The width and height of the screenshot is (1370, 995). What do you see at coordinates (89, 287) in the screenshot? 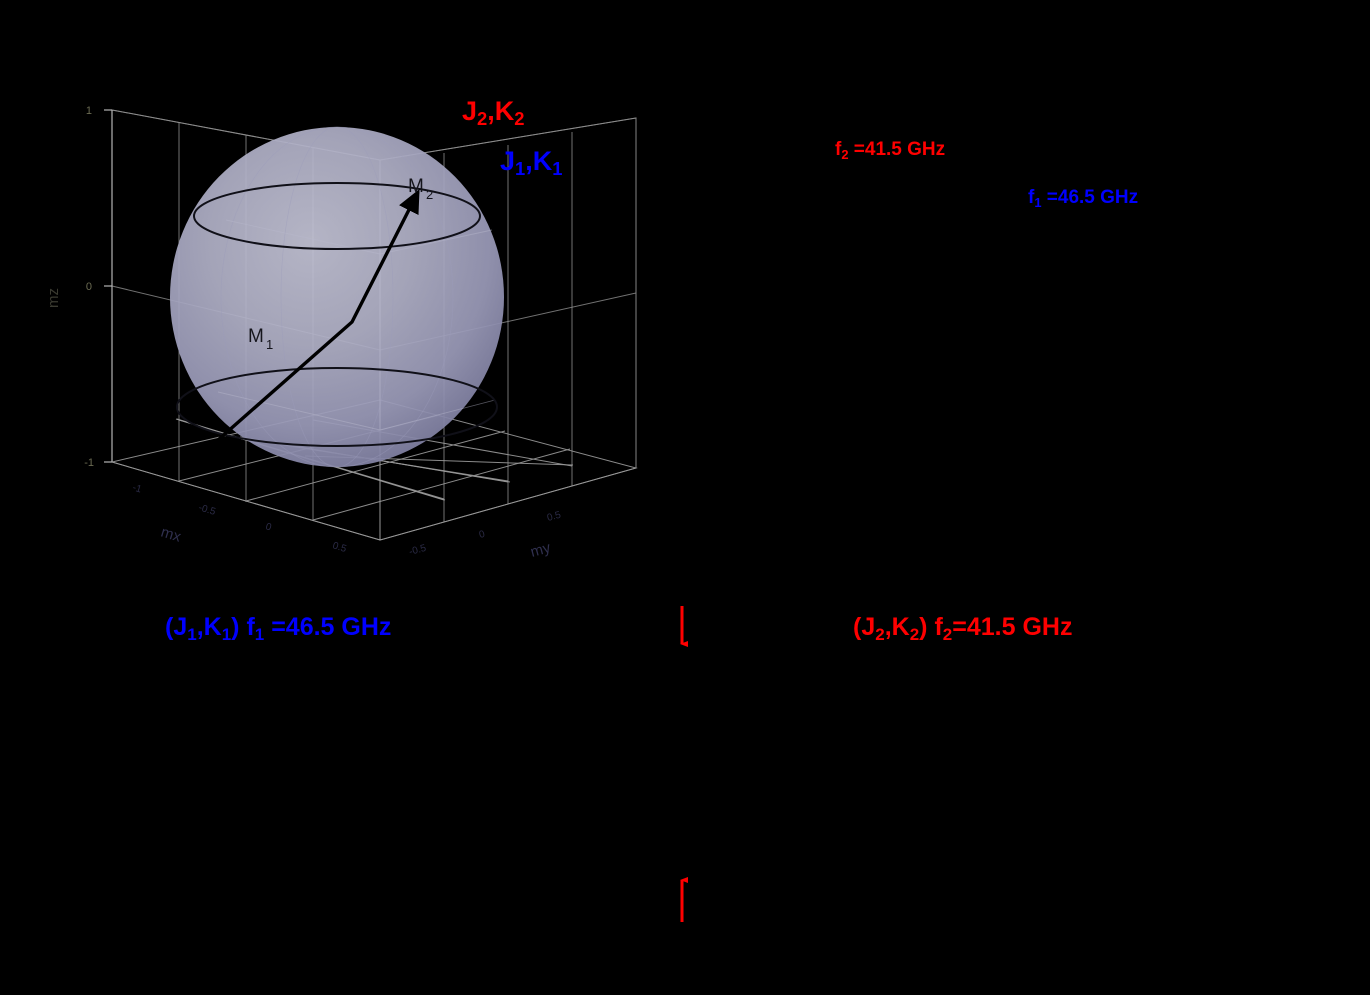
I see `z-tick-mid: 0` at bounding box center [89, 287].